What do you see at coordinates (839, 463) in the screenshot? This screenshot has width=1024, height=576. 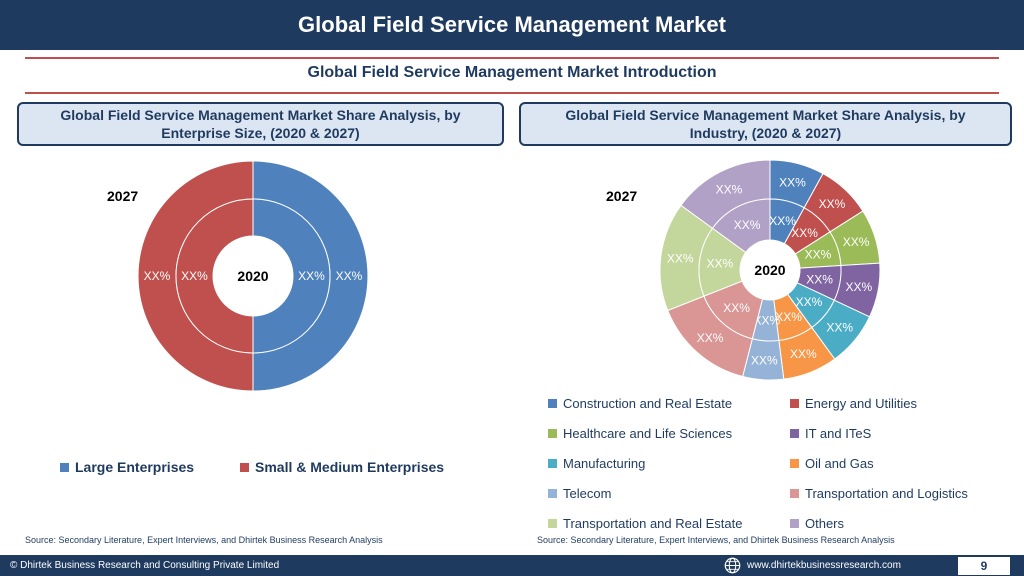 I see `legend-label: Oil and Gas` at bounding box center [839, 463].